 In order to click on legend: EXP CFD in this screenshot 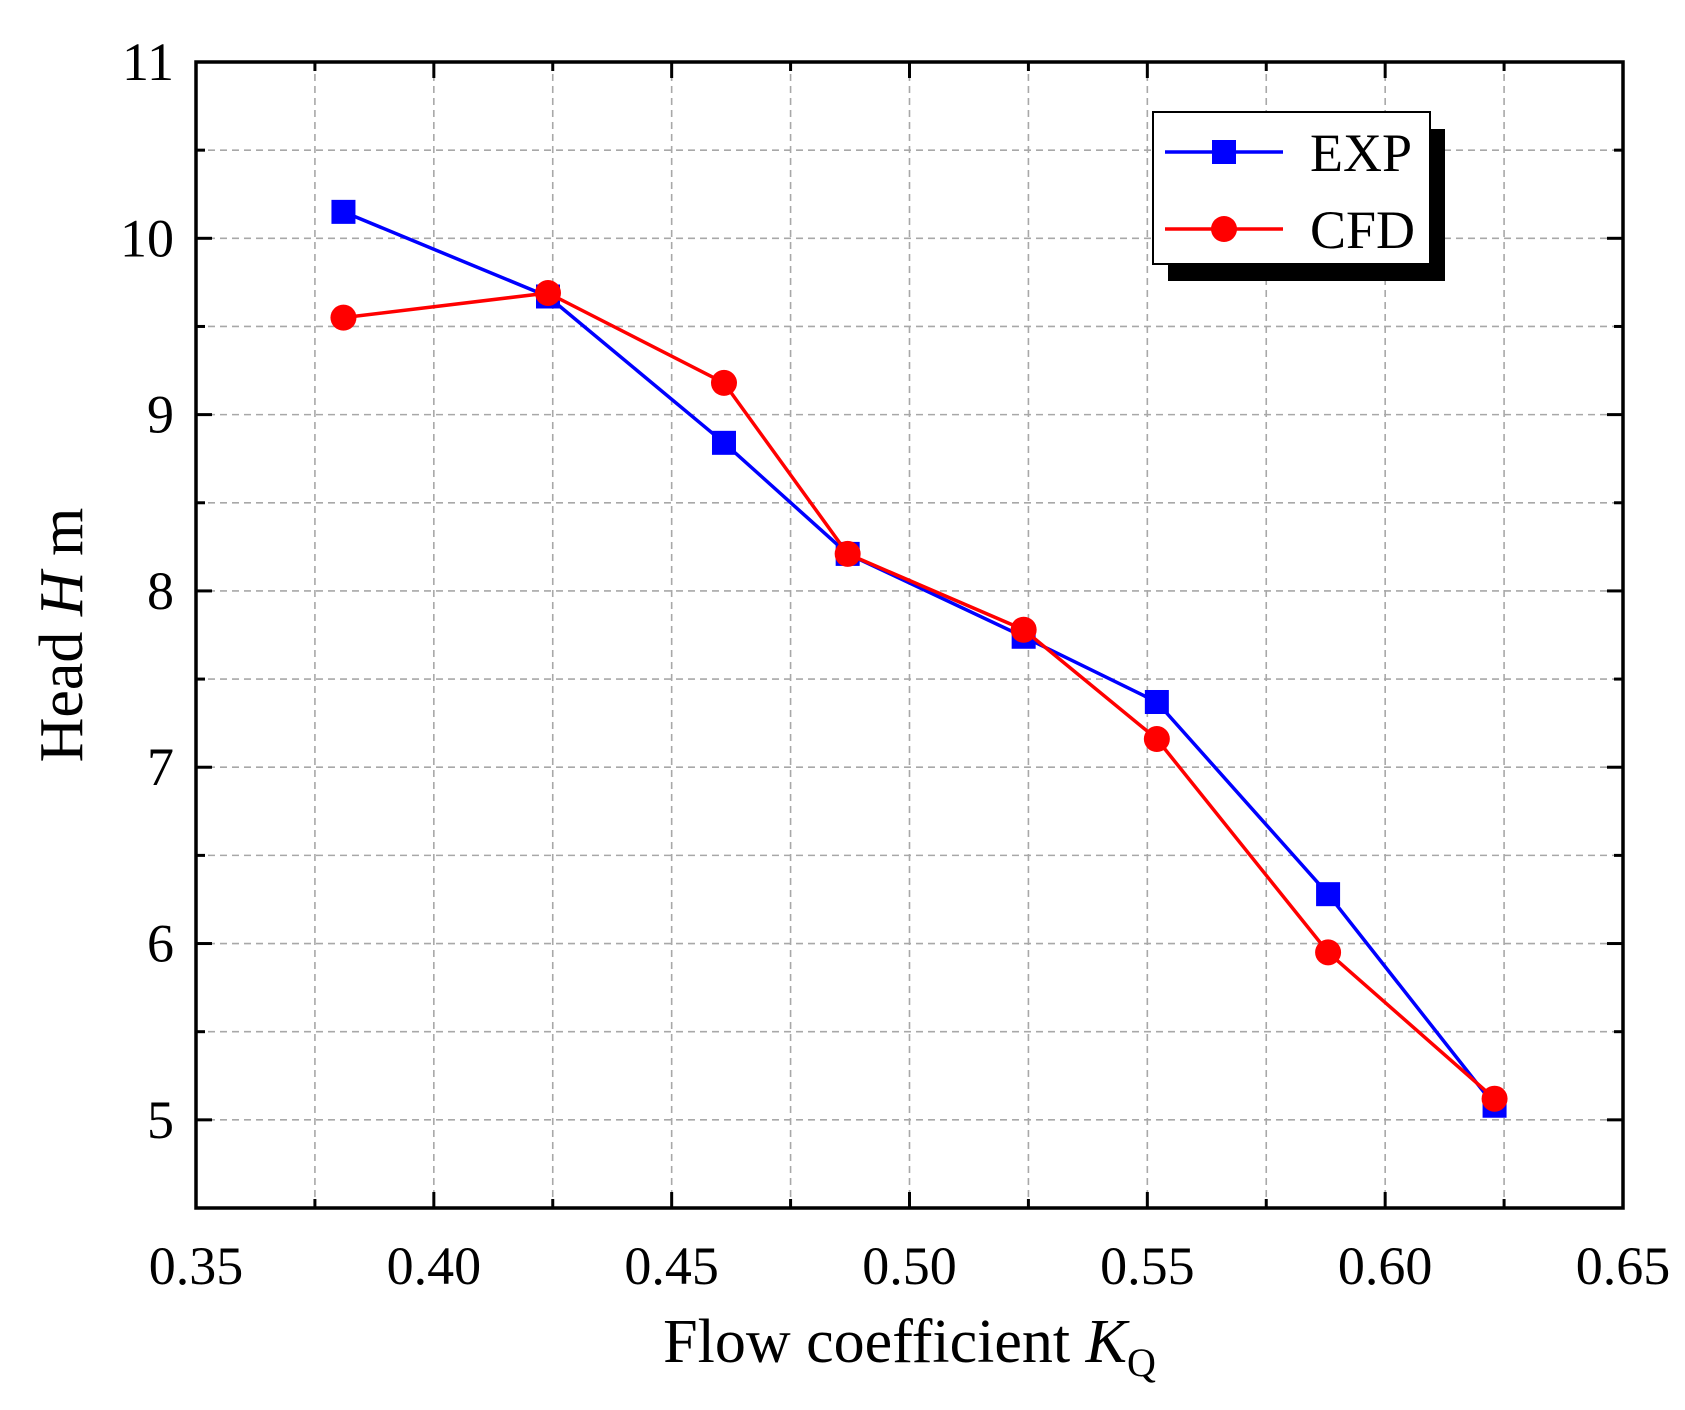, I will do `click(1298, 196)`.